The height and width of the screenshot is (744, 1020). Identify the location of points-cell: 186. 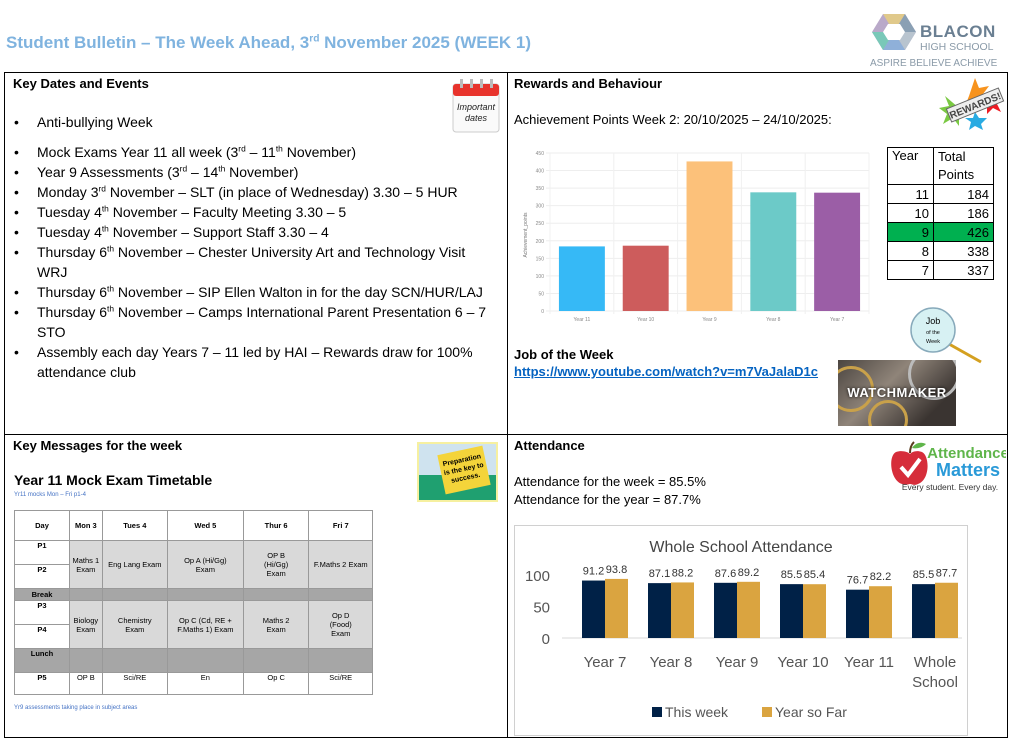
(964, 213).